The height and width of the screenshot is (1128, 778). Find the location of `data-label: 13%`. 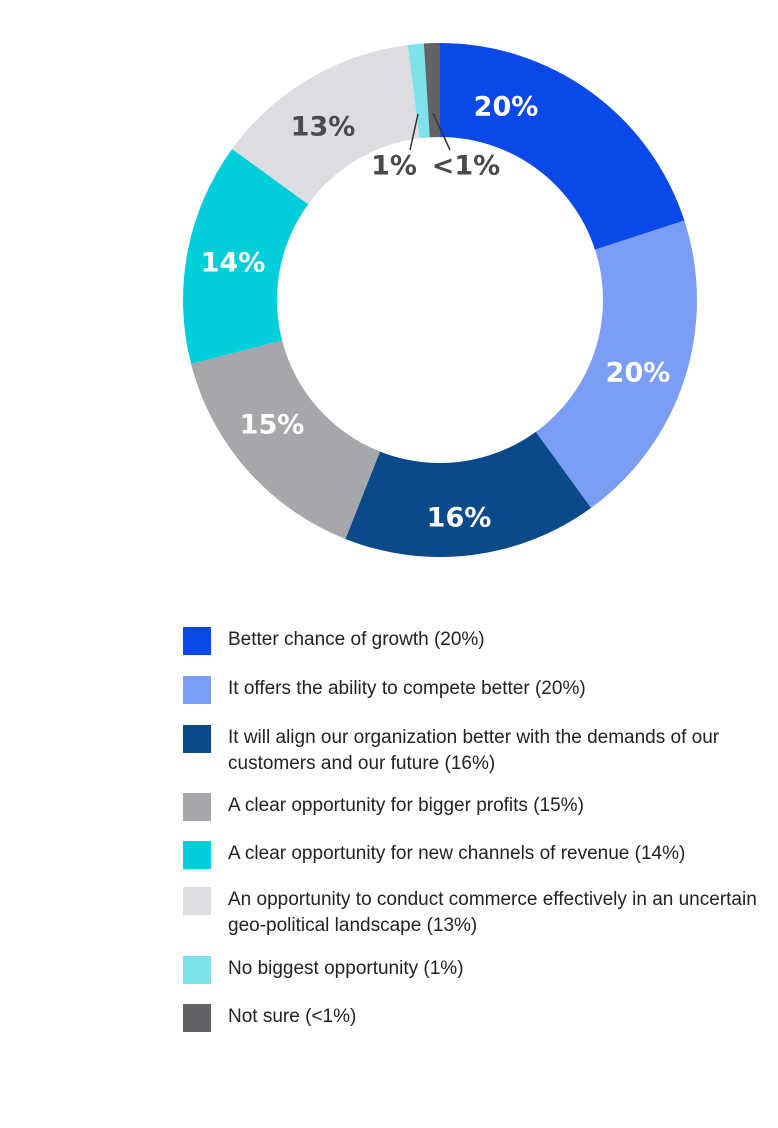

data-label: 13% is located at coordinates (323, 127).